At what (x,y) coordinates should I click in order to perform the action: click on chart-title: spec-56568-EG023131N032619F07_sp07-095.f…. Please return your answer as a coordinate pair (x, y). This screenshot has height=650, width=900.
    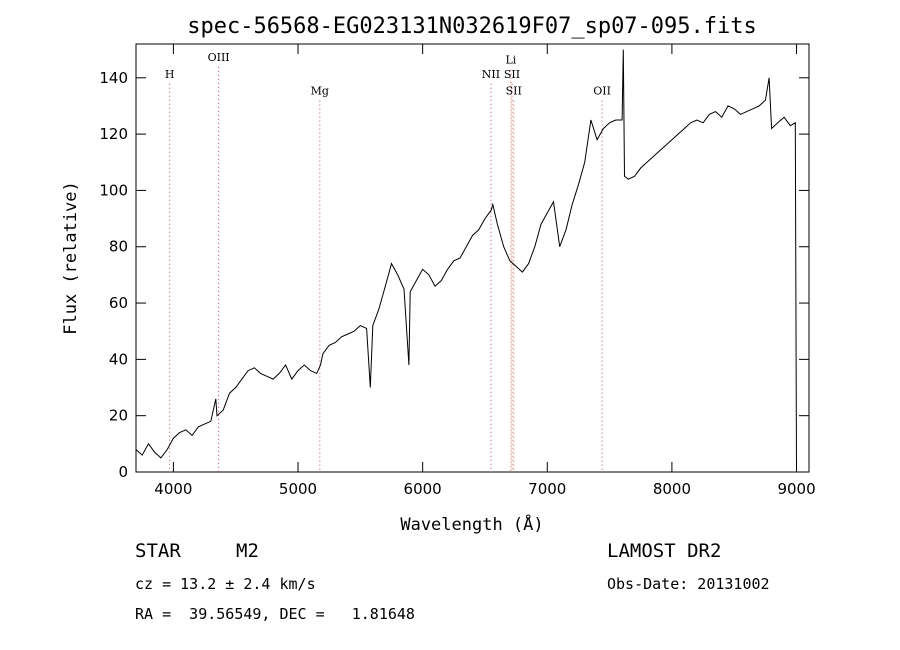
    Looking at the image, I should click on (472, 26).